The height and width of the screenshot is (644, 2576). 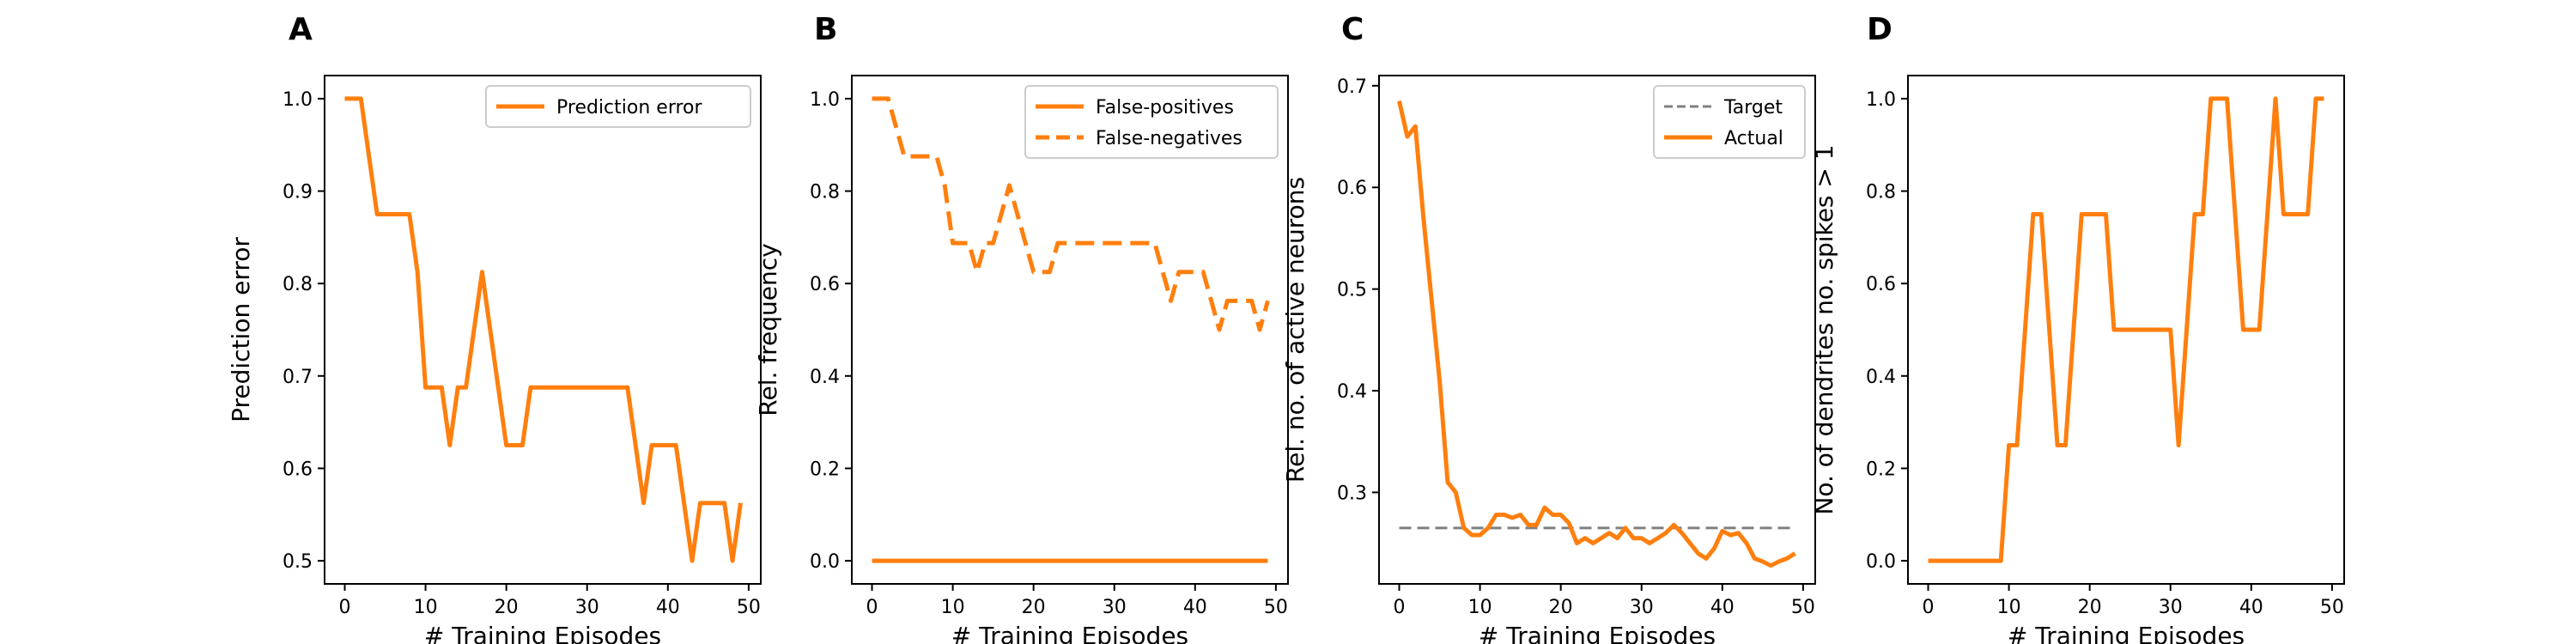 I want to click on panel-letter: A, so click(x=301, y=29).